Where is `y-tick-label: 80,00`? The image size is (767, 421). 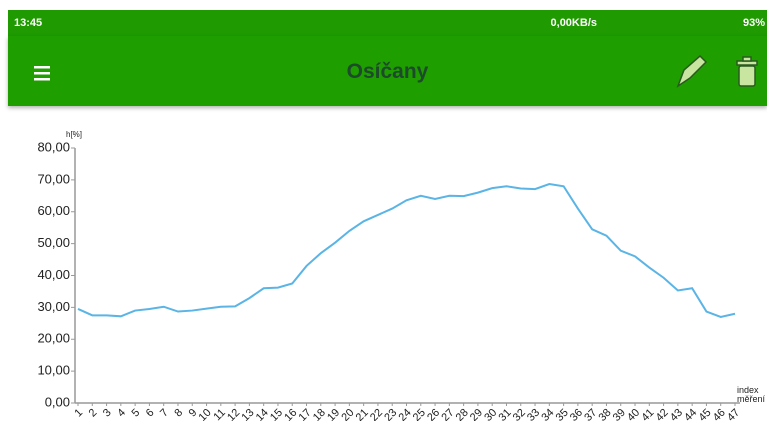
y-tick-label: 80,00 is located at coordinates (53, 146).